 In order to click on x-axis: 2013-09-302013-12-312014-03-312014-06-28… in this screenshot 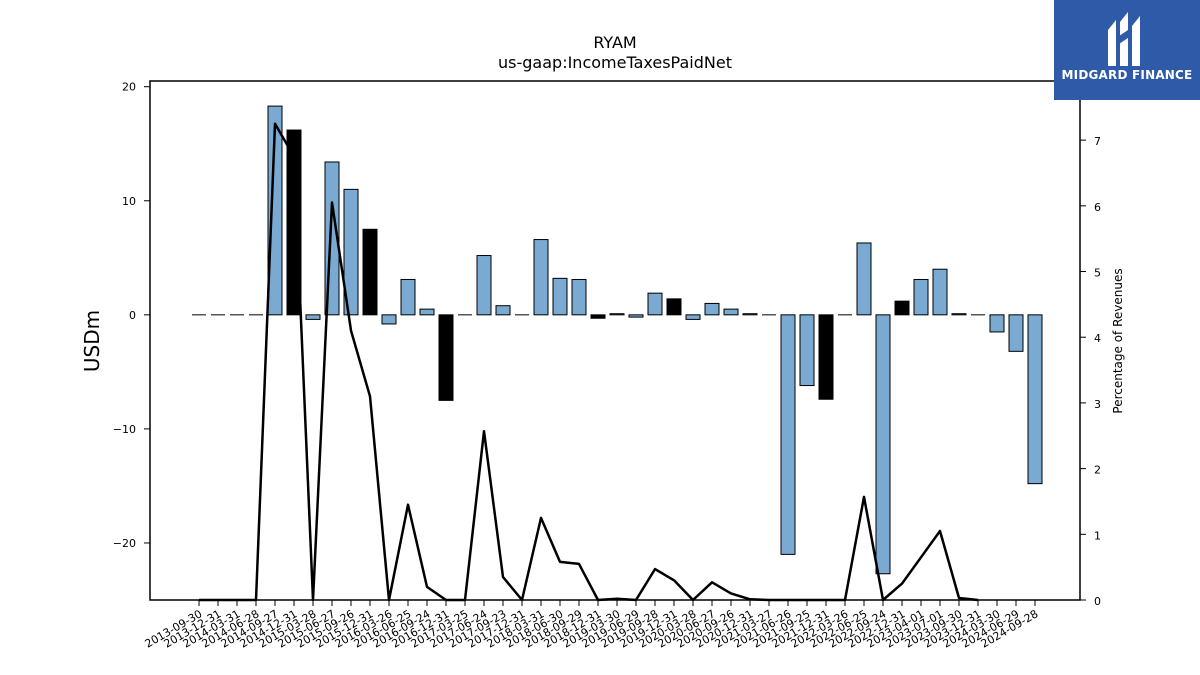, I will do `click(592, 625)`.